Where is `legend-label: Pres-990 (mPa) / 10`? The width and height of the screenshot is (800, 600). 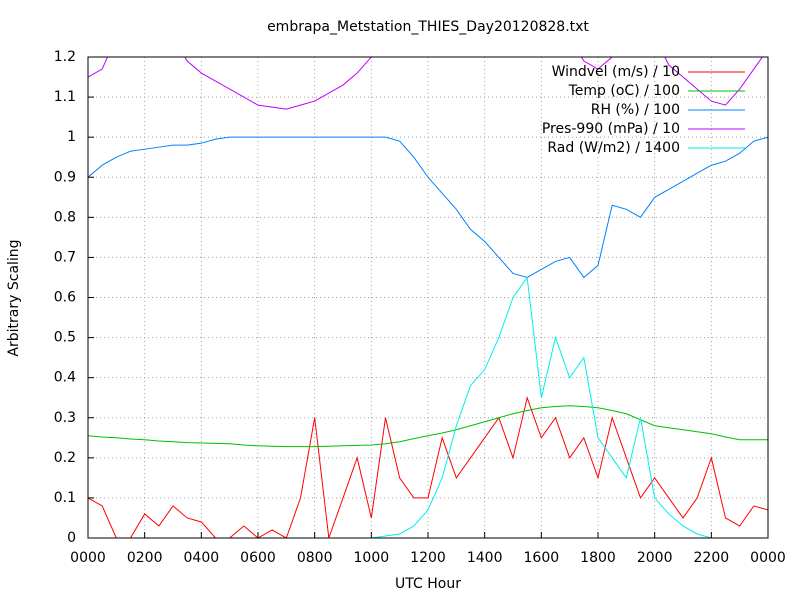
legend-label: Pres-990 (mPa) / 10 is located at coordinates (611, 129).